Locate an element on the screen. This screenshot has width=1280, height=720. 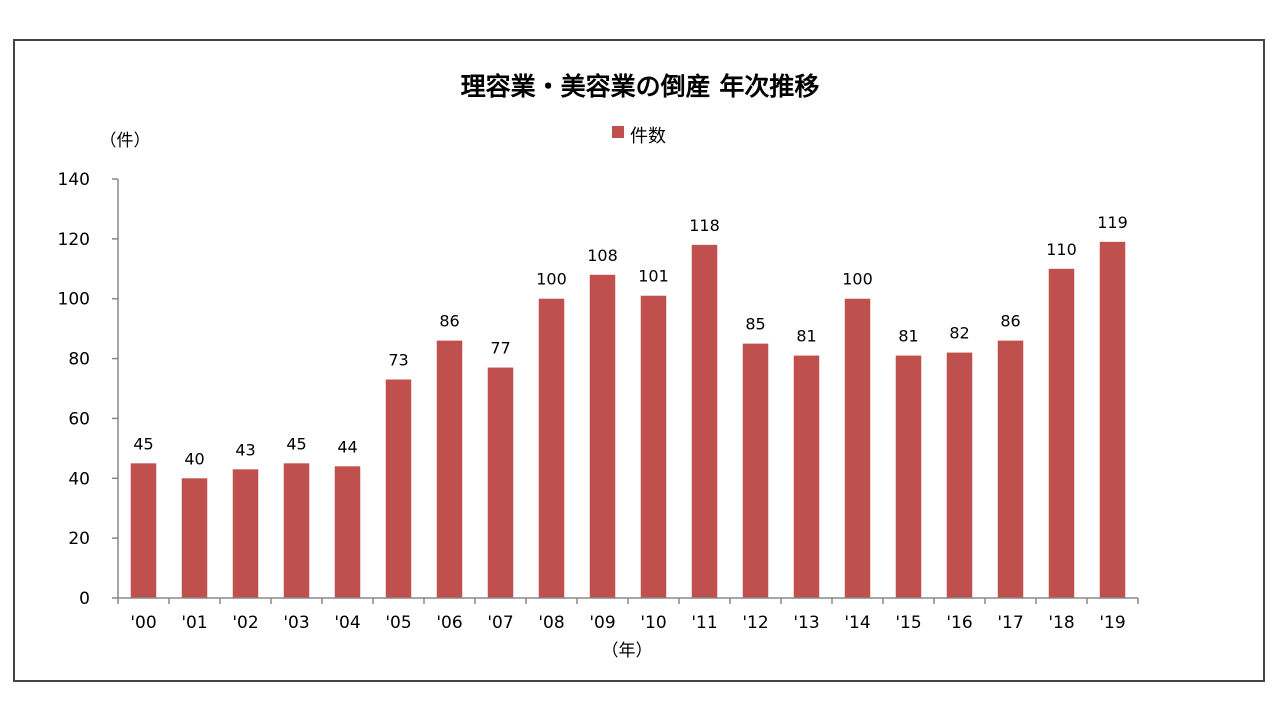
x-tick-label: '03 is located at coordinates (296, 623).